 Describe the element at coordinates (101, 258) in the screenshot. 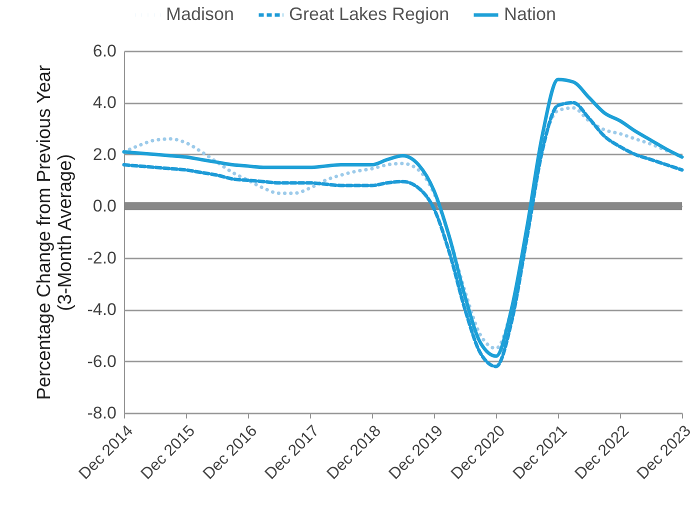

I see `y-tick-label: -2.0` at that location.